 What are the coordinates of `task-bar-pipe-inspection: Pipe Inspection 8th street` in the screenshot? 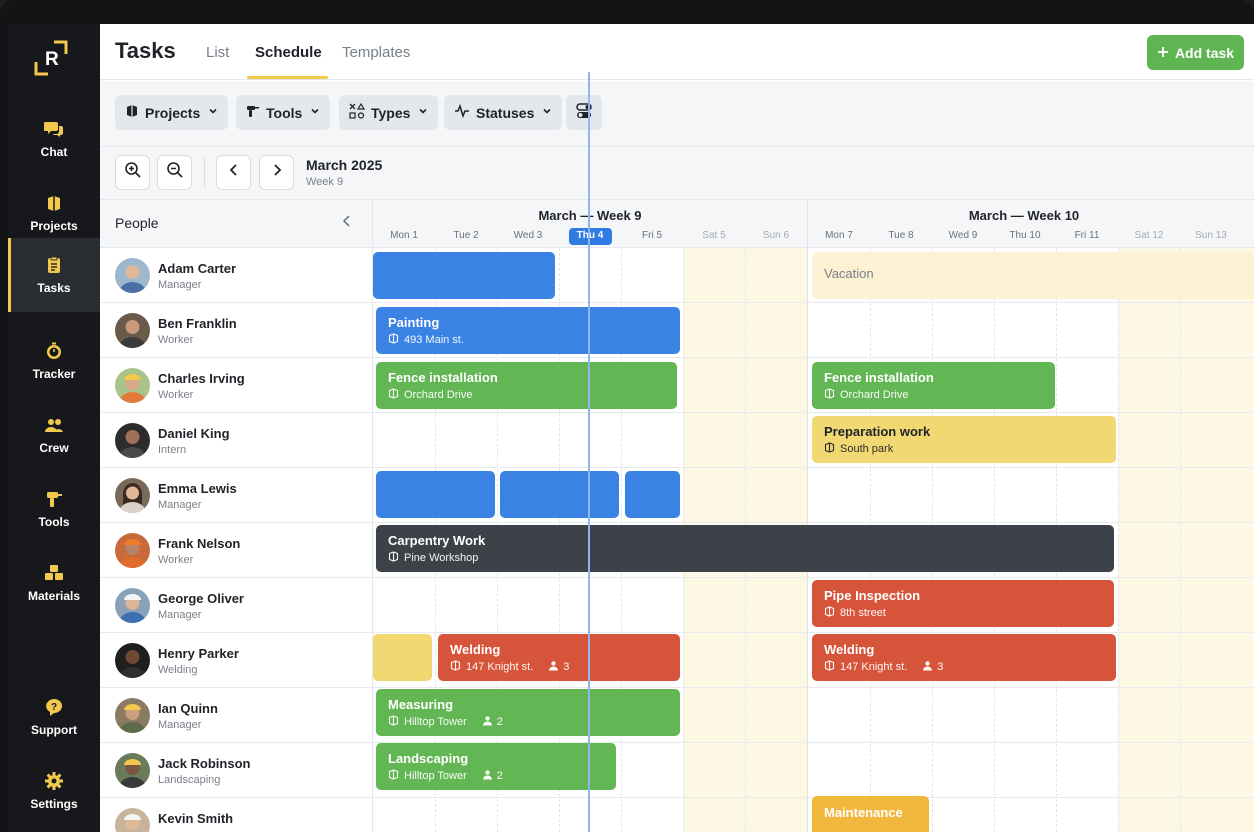 It's located at (963, 603).